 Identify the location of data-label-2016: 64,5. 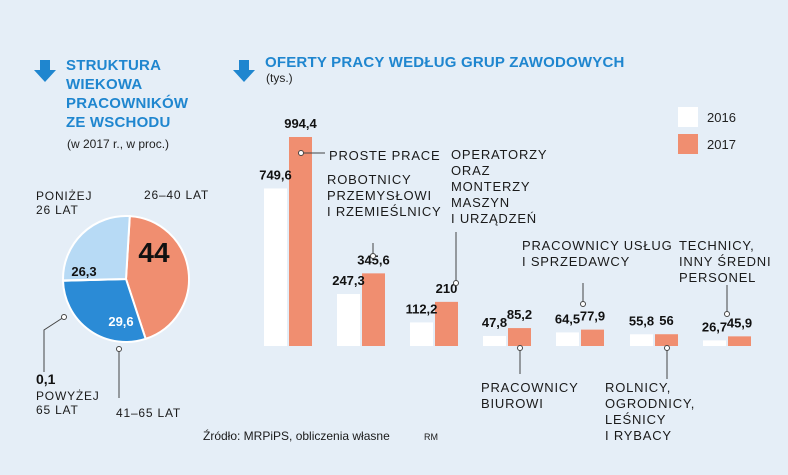
(567, 318).